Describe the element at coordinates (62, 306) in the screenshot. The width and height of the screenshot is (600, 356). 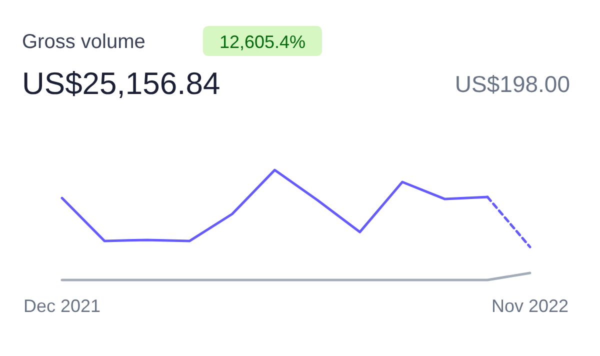
I see `x-tick-label: Dec 2021` at that location.